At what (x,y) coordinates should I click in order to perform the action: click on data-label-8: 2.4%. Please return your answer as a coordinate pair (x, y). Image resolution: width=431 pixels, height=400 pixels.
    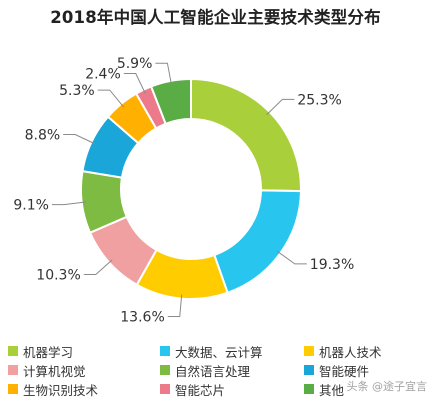
    Looking at the image, I should click on (103, 75).